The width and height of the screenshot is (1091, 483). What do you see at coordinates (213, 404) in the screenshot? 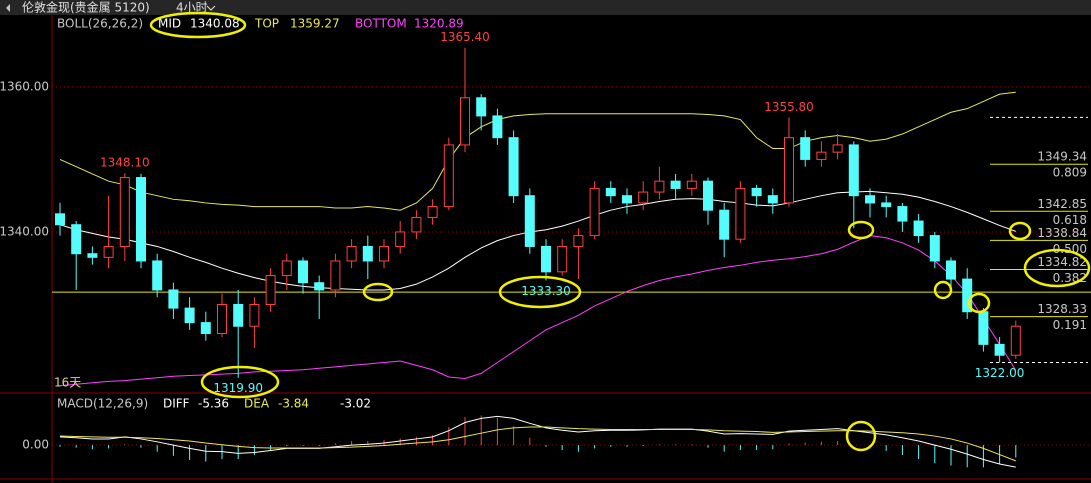
I see `legend-value: -5.36` at bounding box center [213, 404].